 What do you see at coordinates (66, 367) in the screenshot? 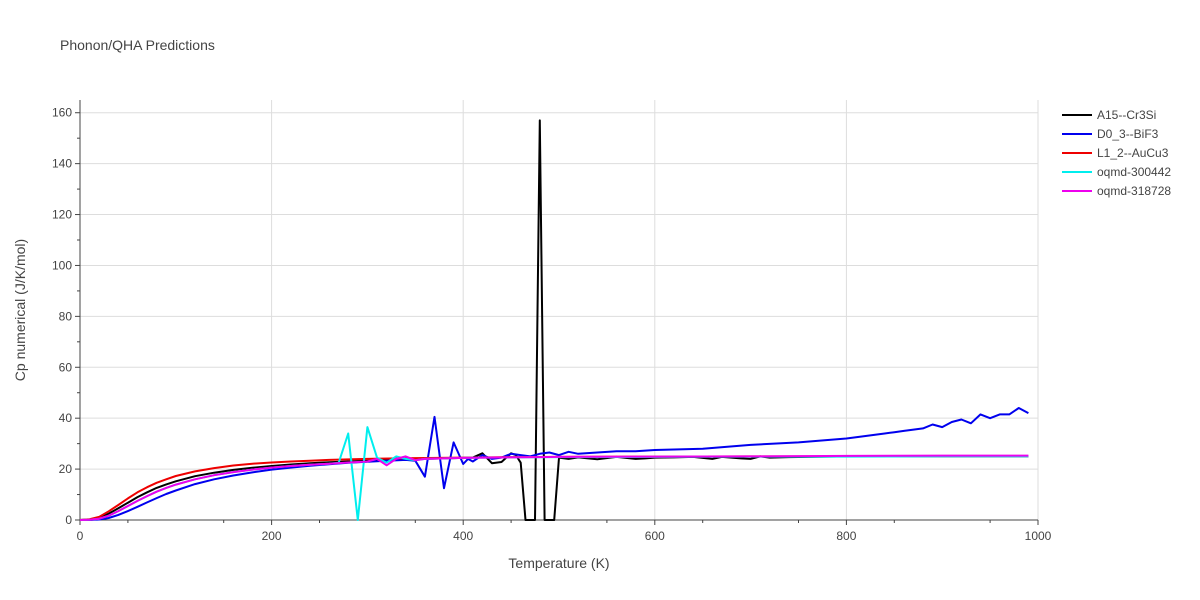
I see `y-tick-label: 60` at bounding box center [66, 367].